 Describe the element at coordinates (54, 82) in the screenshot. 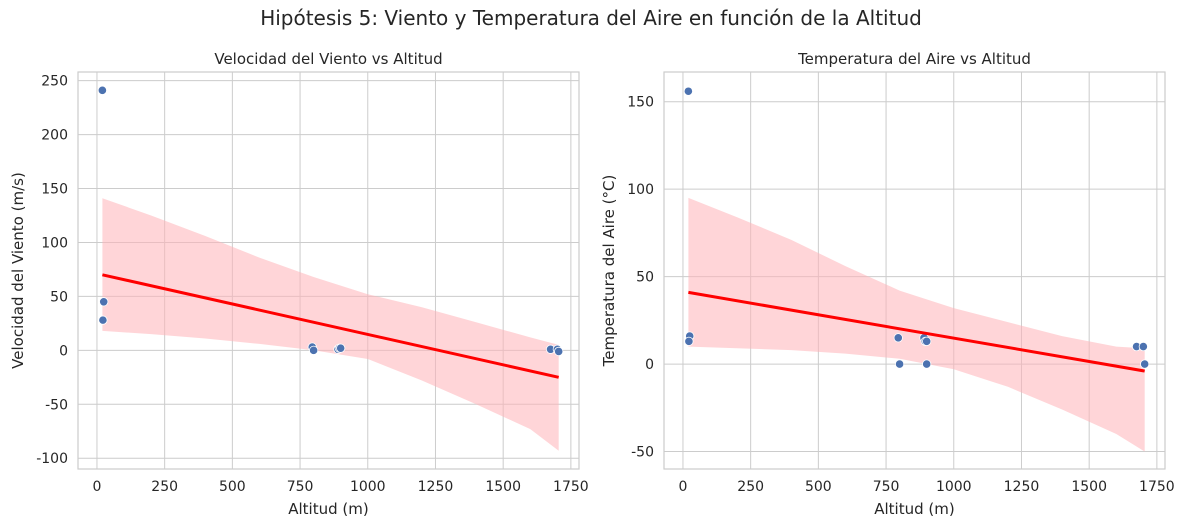

I see `y-tick-label: 250` at that location.